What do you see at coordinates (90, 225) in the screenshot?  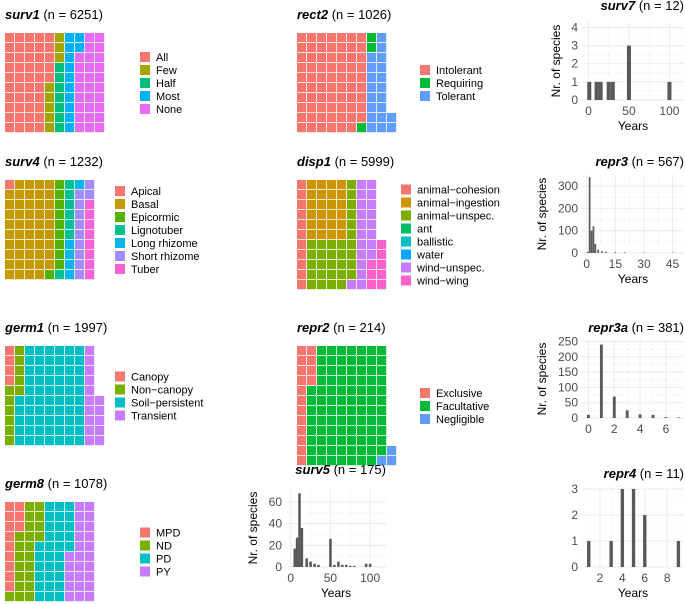 I see `waffle-cell-tuber` at bounding box center [90, 225].